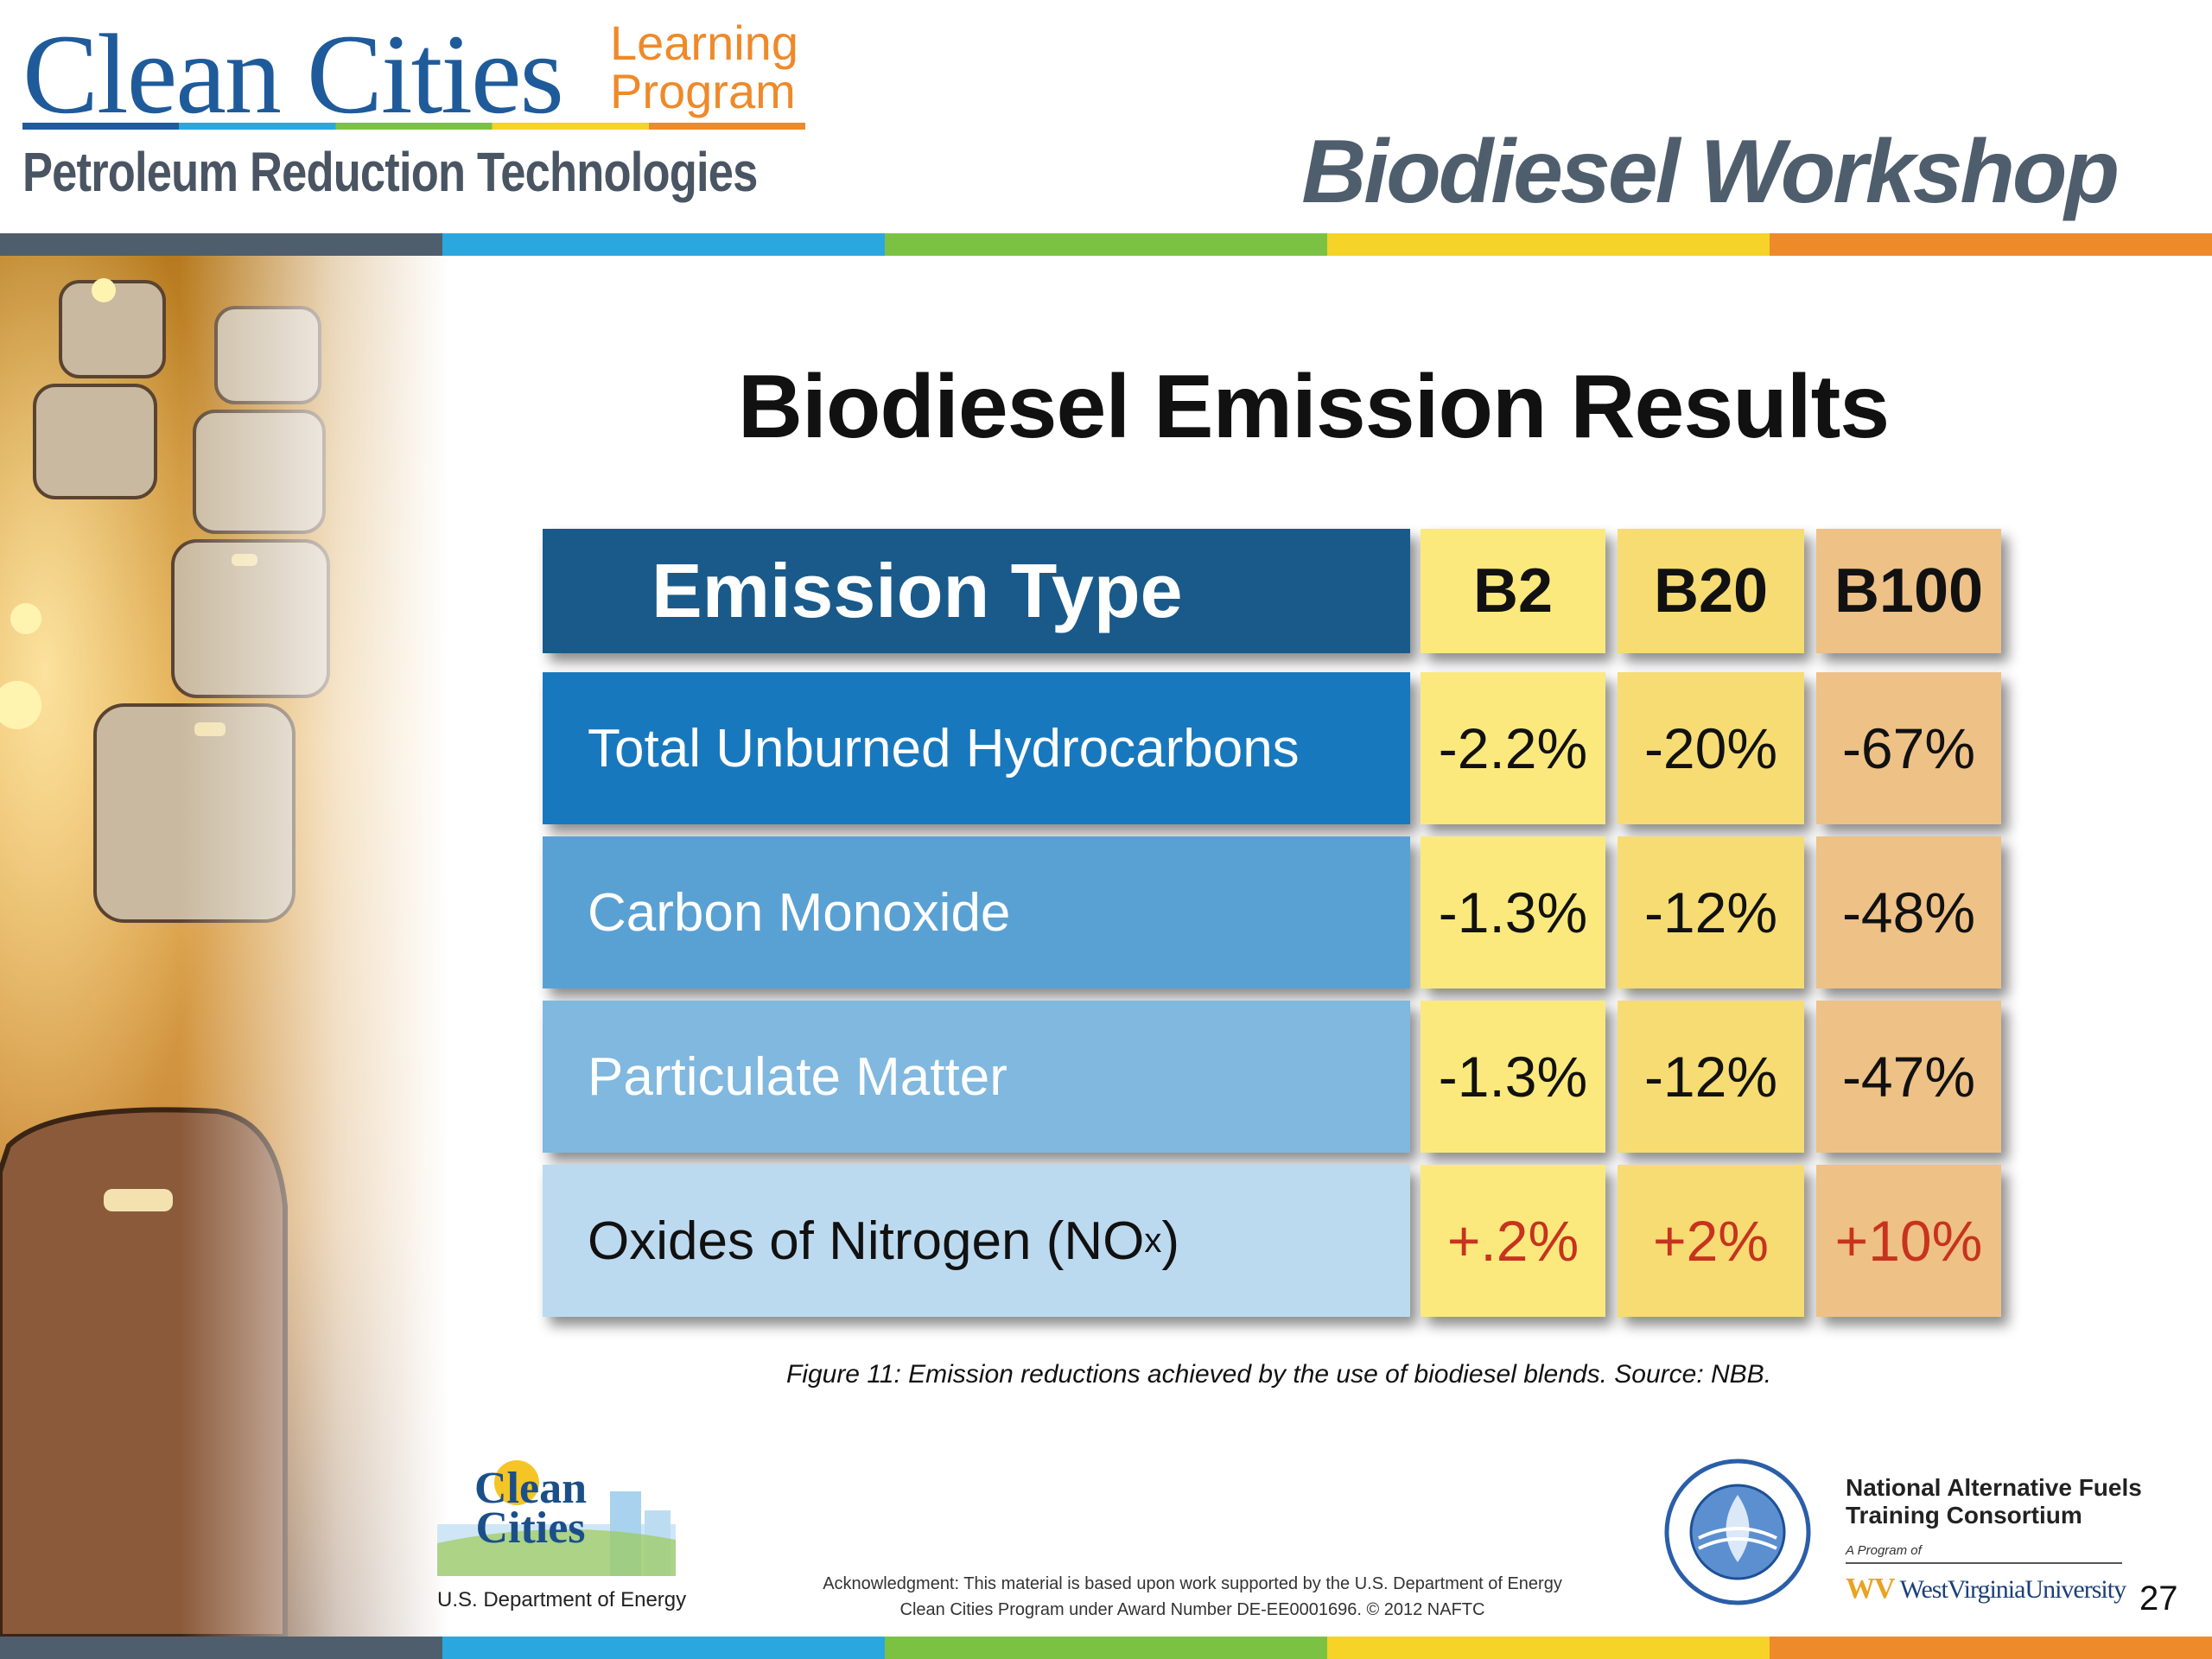  What do you see at coordinates (976, 912) in the screenshot?
I see `row-label-carbon-monoxide: Carbon Monoxide` at bounding box center [976, 912].